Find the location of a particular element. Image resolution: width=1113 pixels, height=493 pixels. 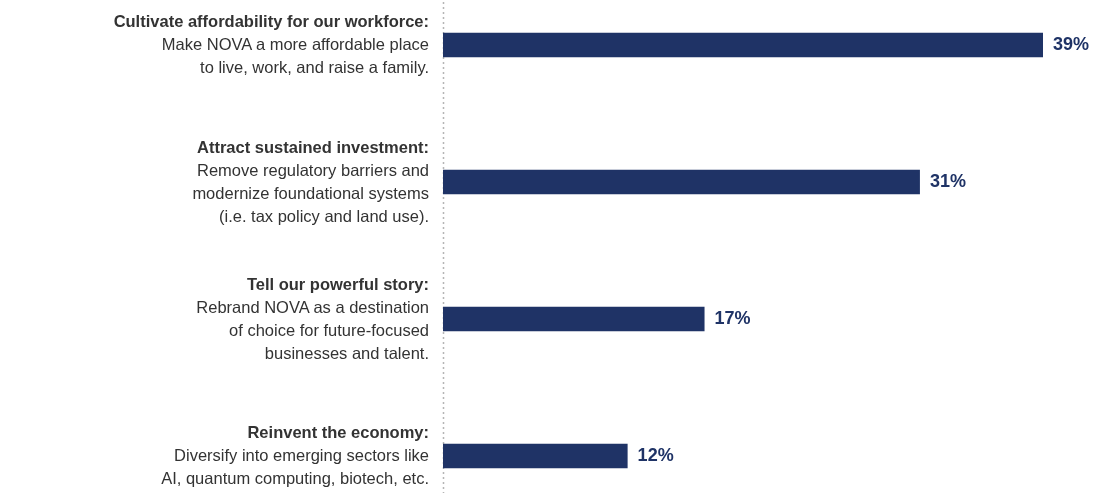

data-label: 17% is located at coordinates (732, 318).